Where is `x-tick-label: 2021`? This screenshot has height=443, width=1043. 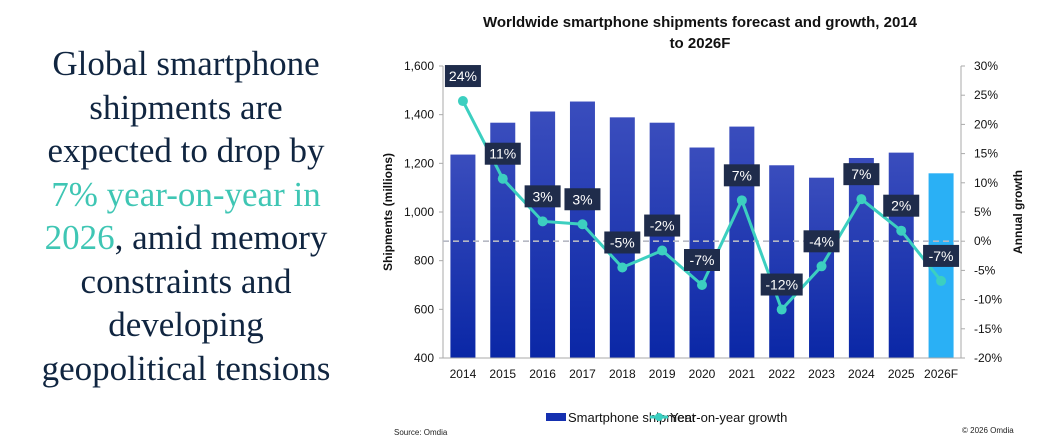 x-tick-label: 2021 is located at coordinates (741, 374).